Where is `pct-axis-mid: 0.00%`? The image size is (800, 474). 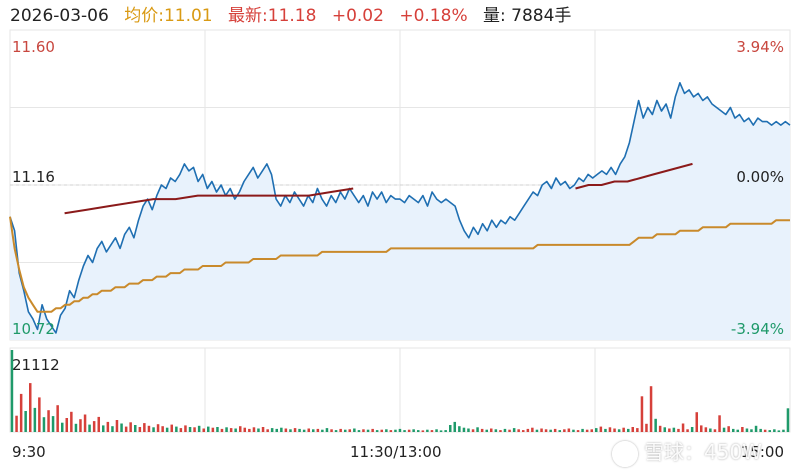
pct-axis-mid: 0.00% is located at coordinates (760, 177).